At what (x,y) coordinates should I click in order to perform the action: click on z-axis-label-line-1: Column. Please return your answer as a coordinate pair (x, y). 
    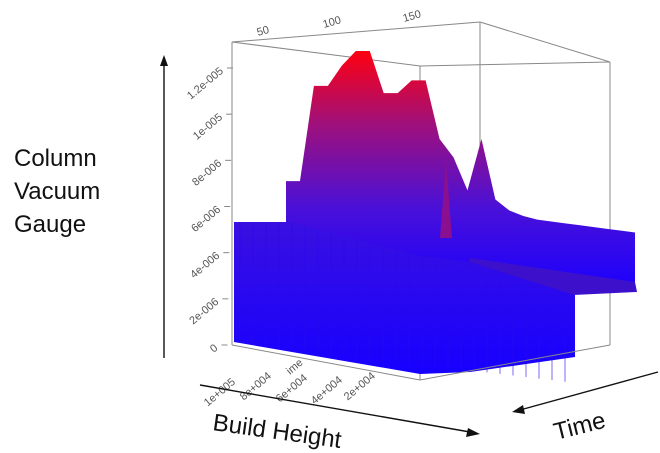
    Looking at the image, I should click on (55, 158).